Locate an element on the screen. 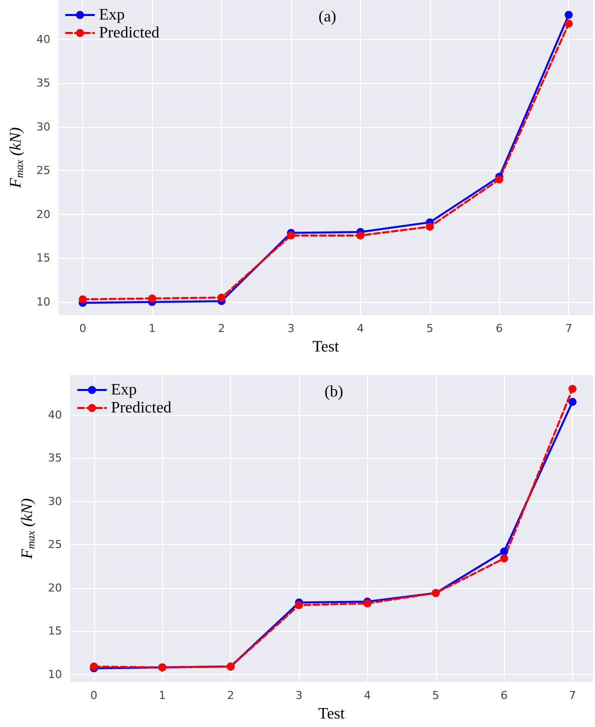  text: (b) is located at coordinates (334, 392).